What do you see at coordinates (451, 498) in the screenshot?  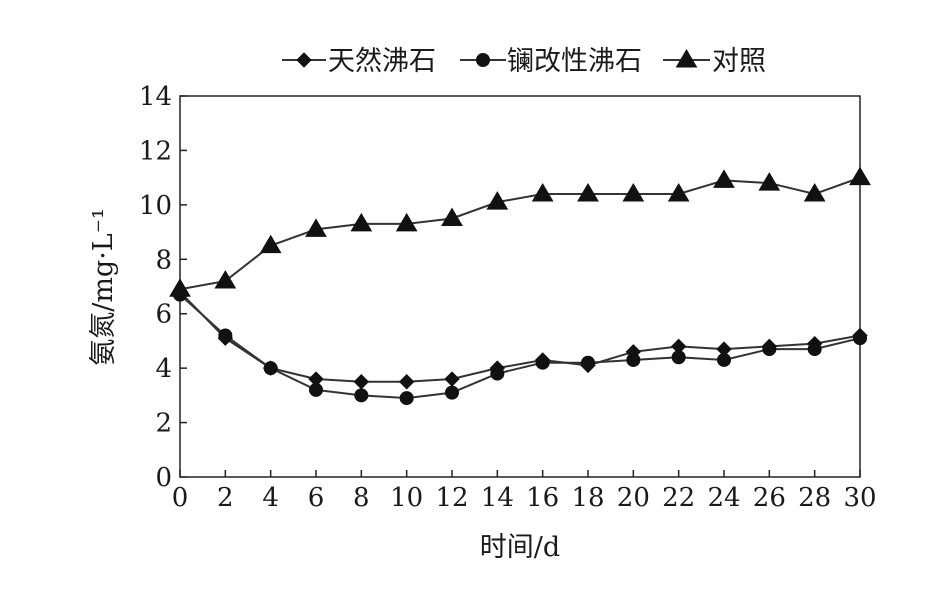 I see `x-tick-label: 12` at bounding box center [451, 498].